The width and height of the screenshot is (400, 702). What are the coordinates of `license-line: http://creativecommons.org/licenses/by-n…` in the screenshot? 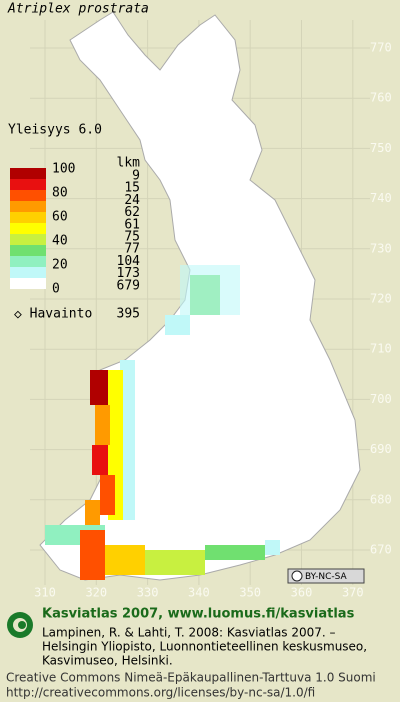 It's located at (160, 693).